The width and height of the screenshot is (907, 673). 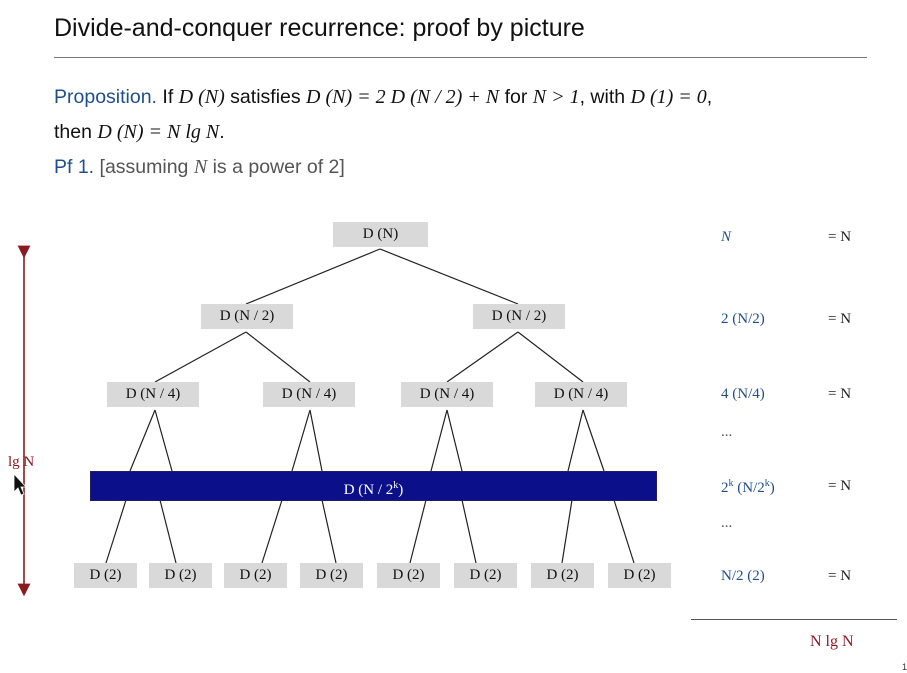 I want to click on band-sup: k, so click(x=396, y=485).